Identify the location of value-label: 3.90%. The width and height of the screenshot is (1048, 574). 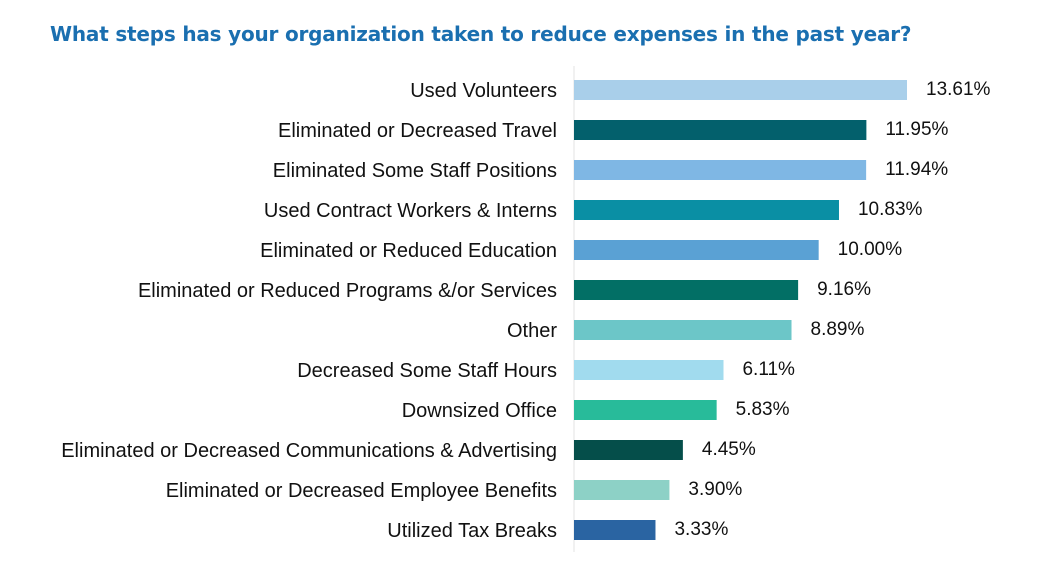
(715, 489).